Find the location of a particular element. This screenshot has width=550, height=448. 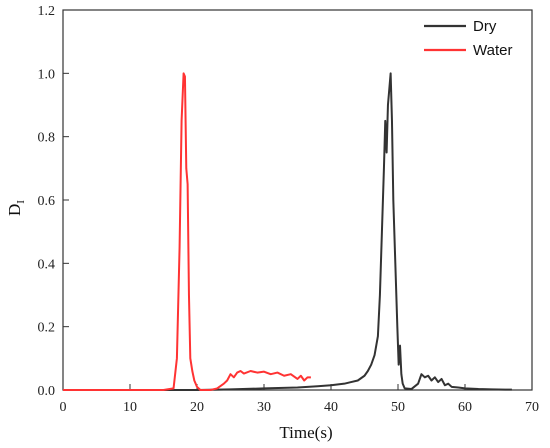

y-axis-label-sub: I is located at coordinates (21, 202).